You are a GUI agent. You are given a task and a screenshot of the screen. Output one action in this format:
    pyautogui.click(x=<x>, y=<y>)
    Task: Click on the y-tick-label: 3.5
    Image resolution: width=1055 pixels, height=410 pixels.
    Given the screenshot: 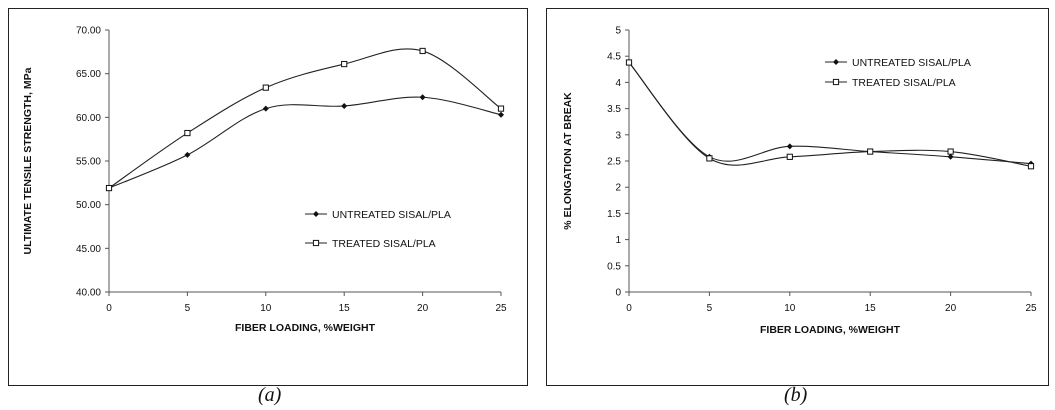 What is the action you would take?
    pyautogui.click(x=614, y=109)
    